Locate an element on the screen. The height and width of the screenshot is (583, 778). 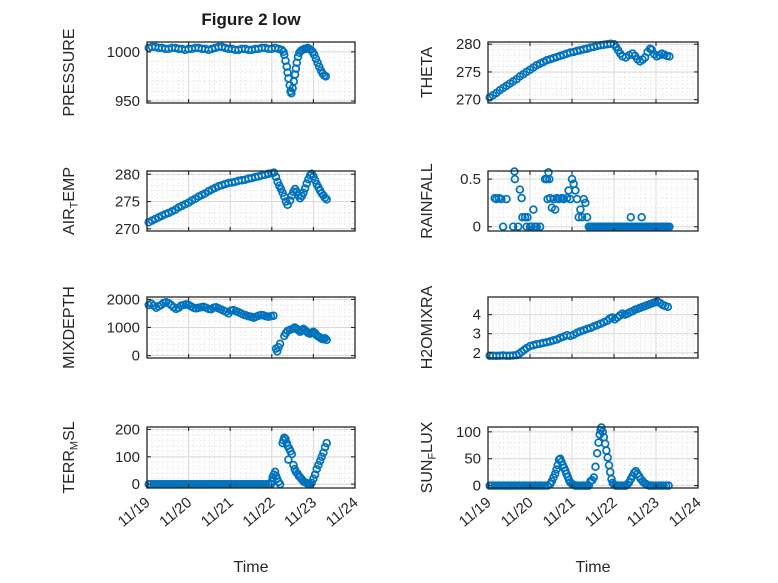
svg-text: 4 is located at coordinates (477, 315).